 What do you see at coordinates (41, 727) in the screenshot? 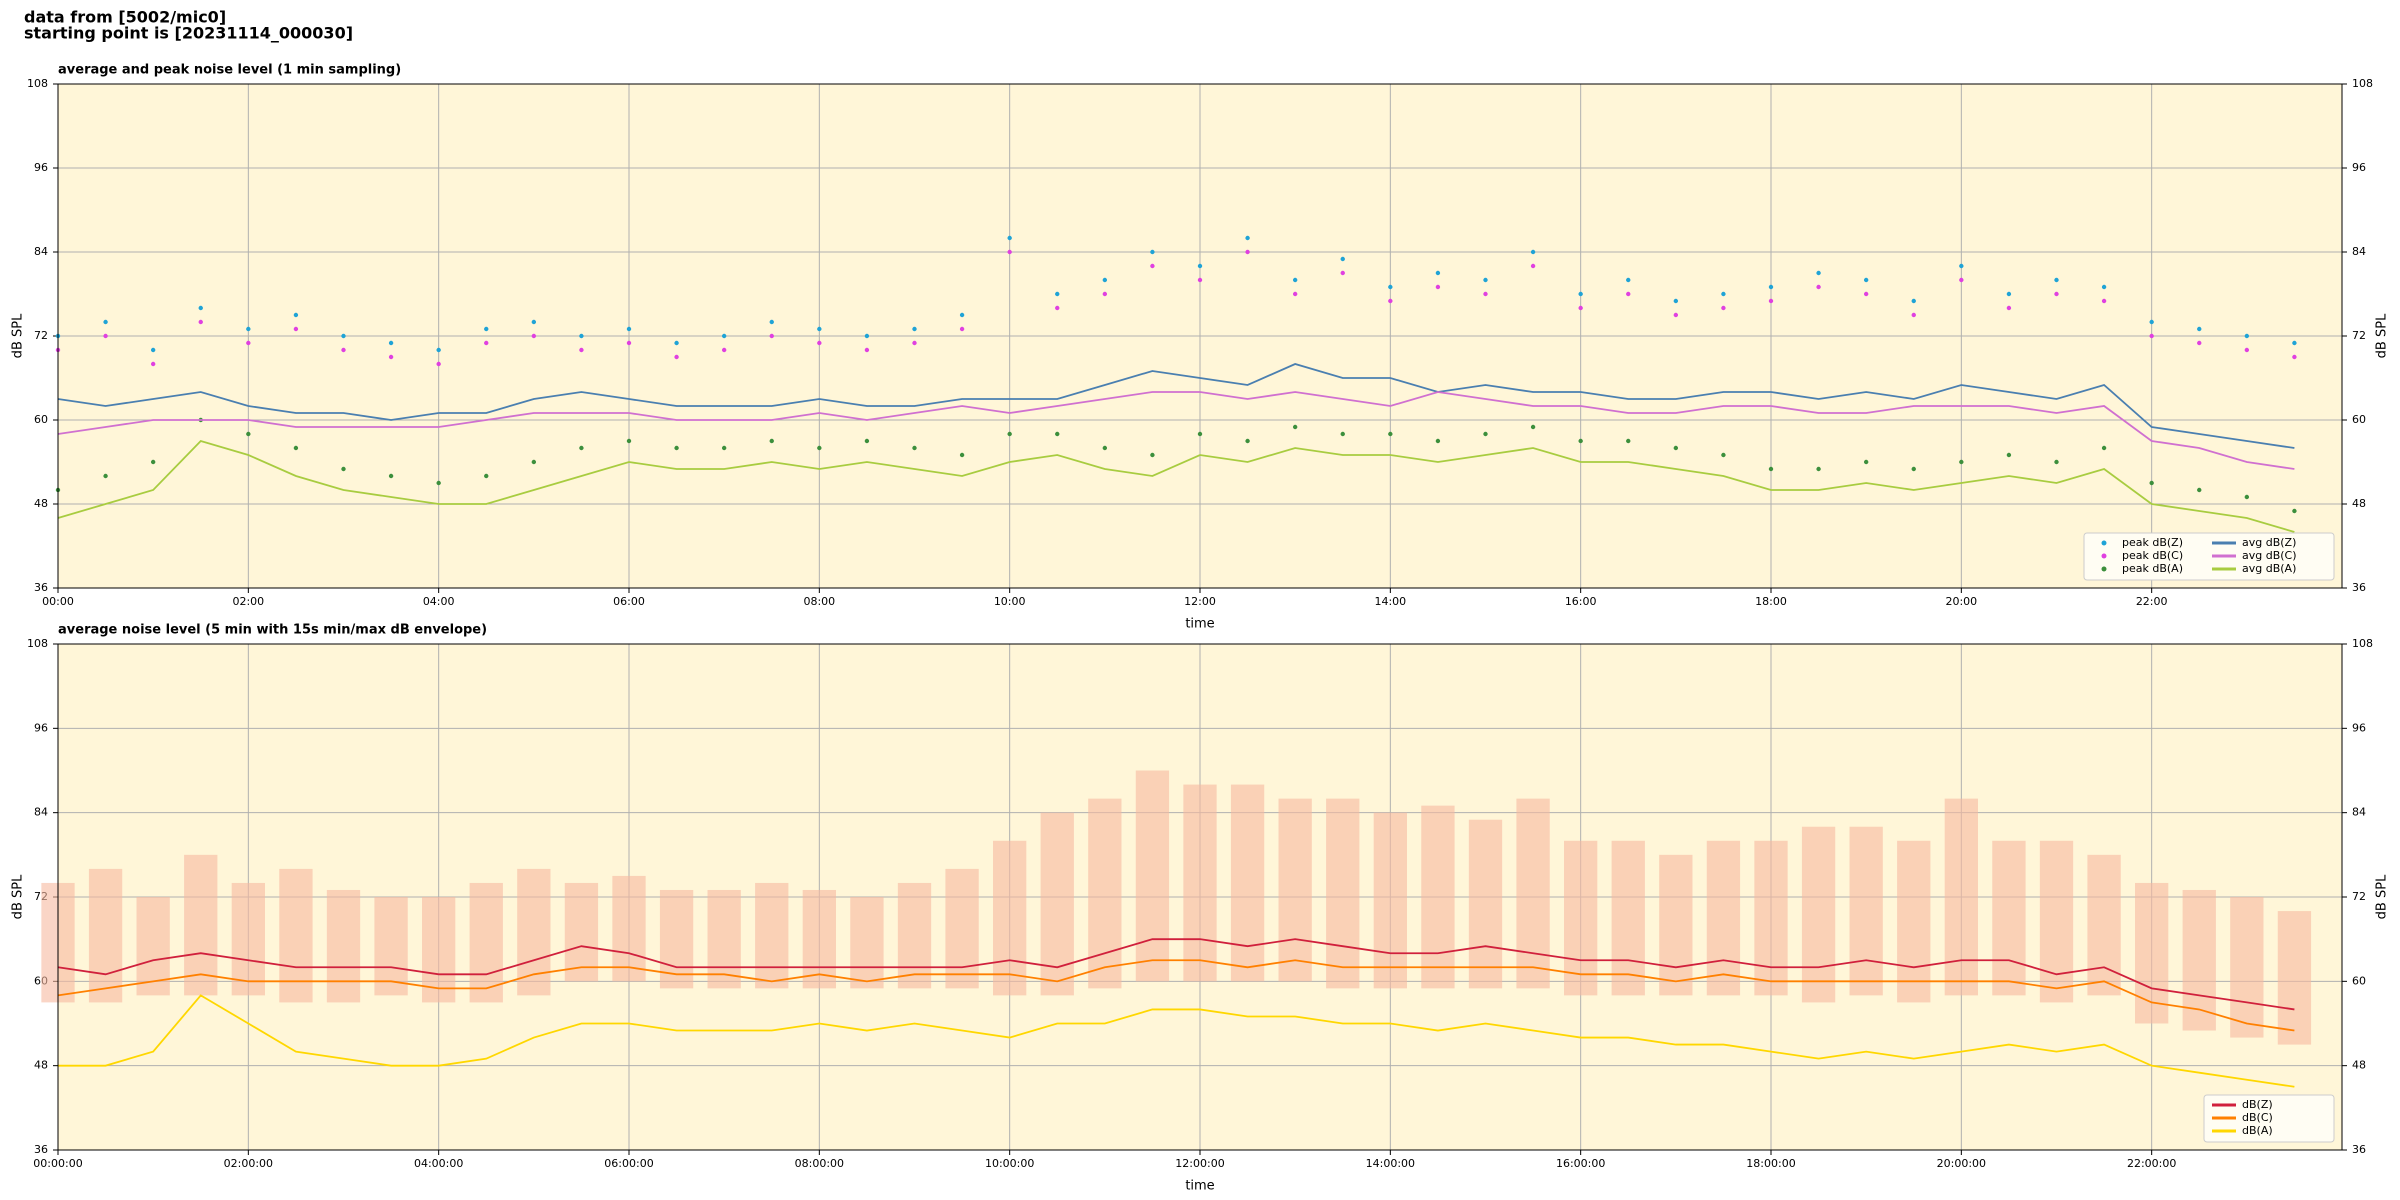
I see `y-tick-label: 96` at bounding box center [41, 727].